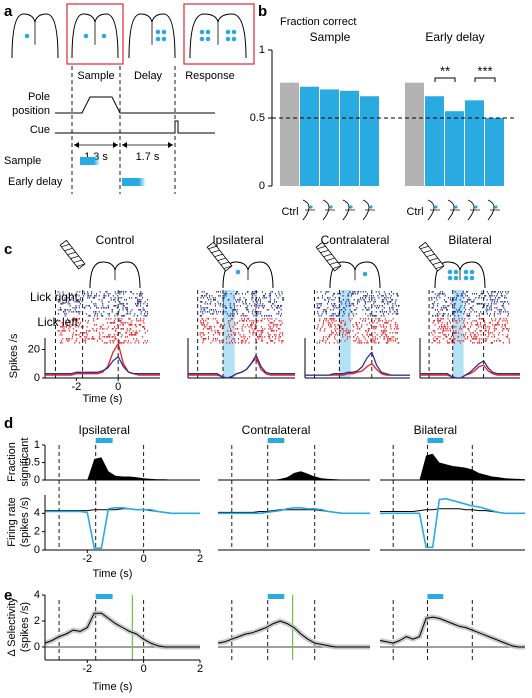 Image resolution: width=532 pixels, height=698 pixels. What do you see at coordinates (228, 267) in the screenshot?
I see `fiber-stripe` at bounding box center [228, 267].